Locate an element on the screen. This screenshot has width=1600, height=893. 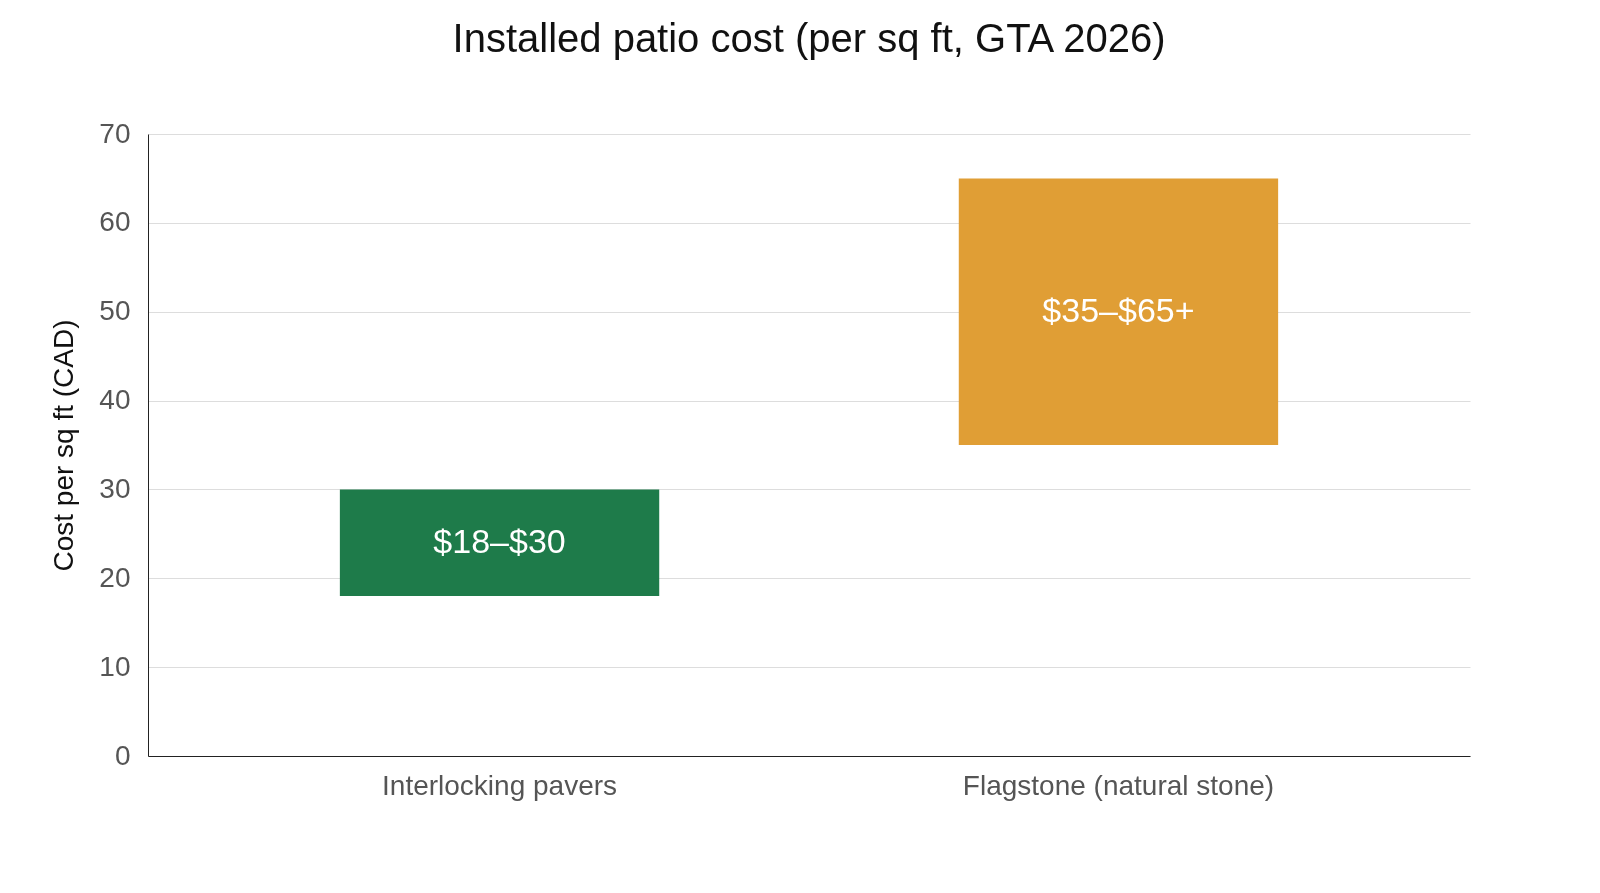
y-tick-label: 40 is located at coordinates (115, 400).